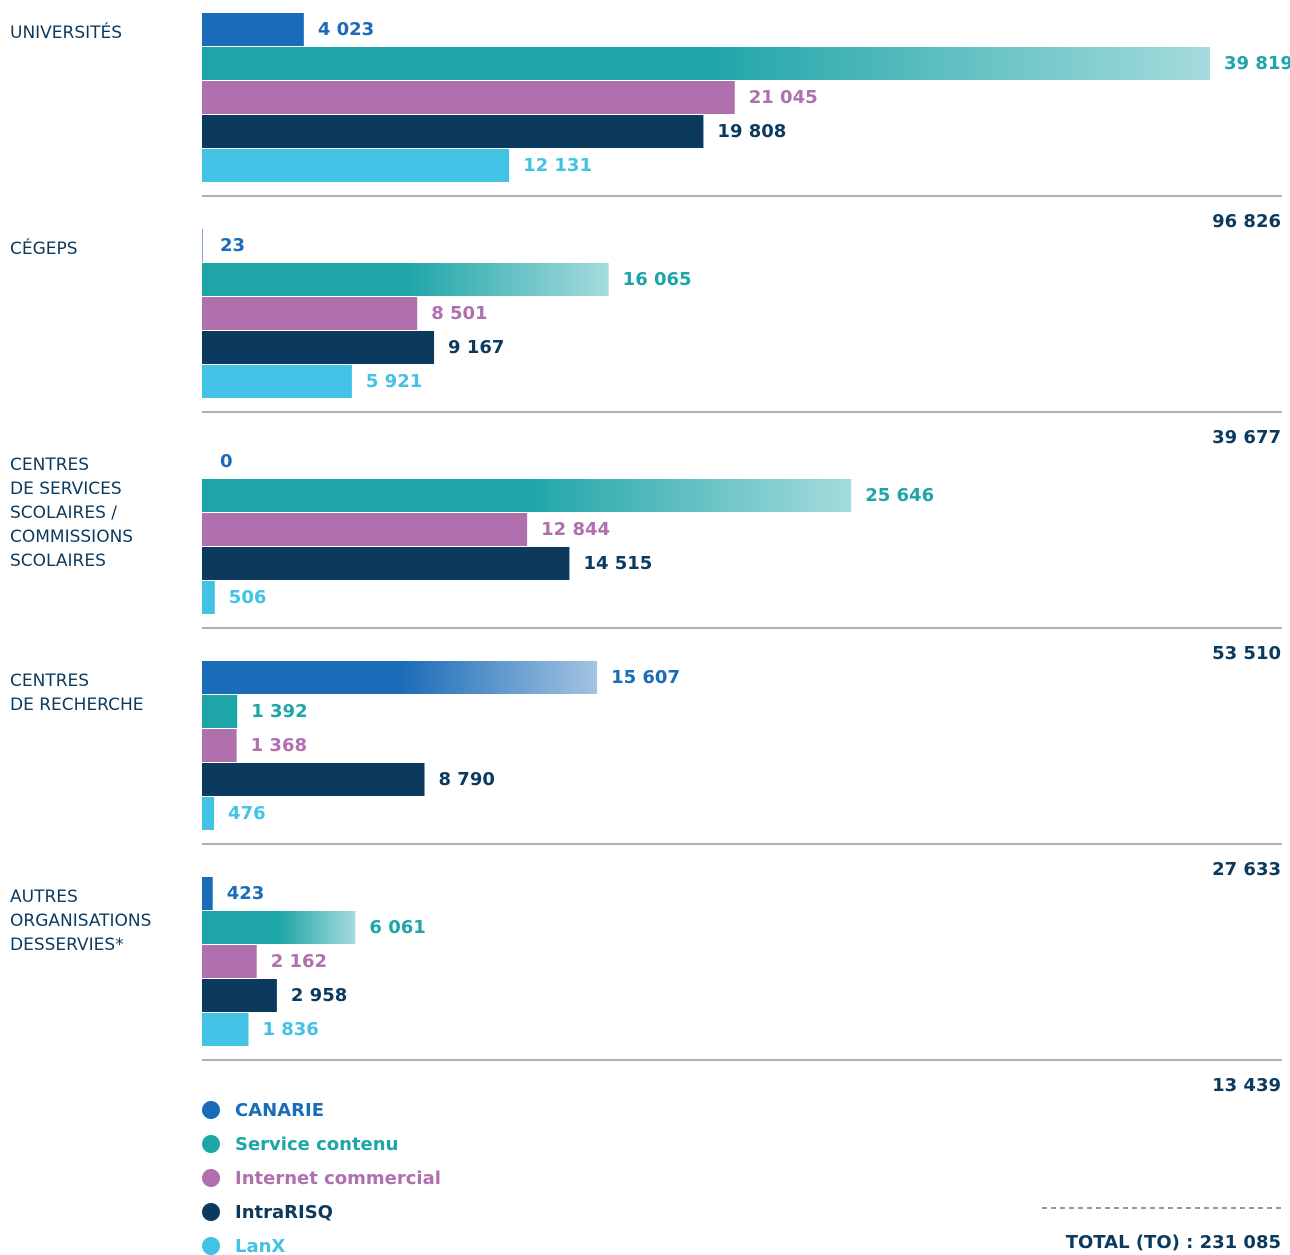 The width and height of the screenshot is (1290, 1255). I want to click on group-total: 27 633, so click(1246, 869).